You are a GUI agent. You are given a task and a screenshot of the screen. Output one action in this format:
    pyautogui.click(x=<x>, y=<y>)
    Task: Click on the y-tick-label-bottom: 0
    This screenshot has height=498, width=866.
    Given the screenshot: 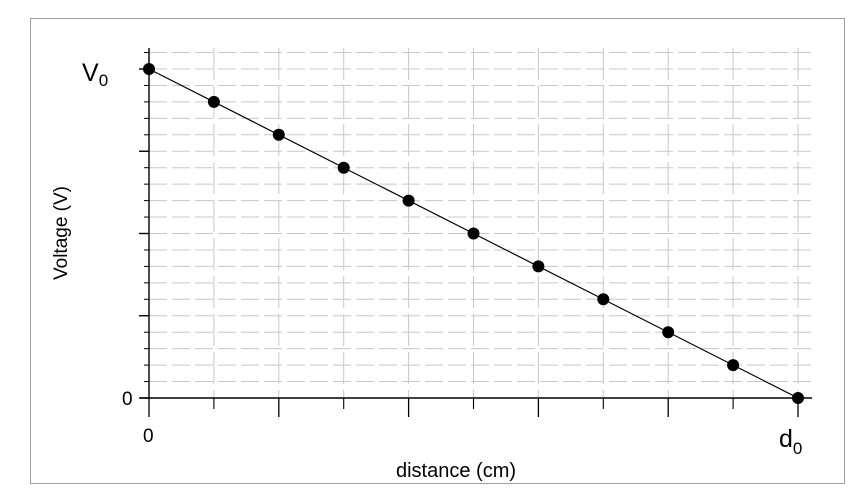 What is the action you would take?
    pyautogui.click(x=127, y=399)
    